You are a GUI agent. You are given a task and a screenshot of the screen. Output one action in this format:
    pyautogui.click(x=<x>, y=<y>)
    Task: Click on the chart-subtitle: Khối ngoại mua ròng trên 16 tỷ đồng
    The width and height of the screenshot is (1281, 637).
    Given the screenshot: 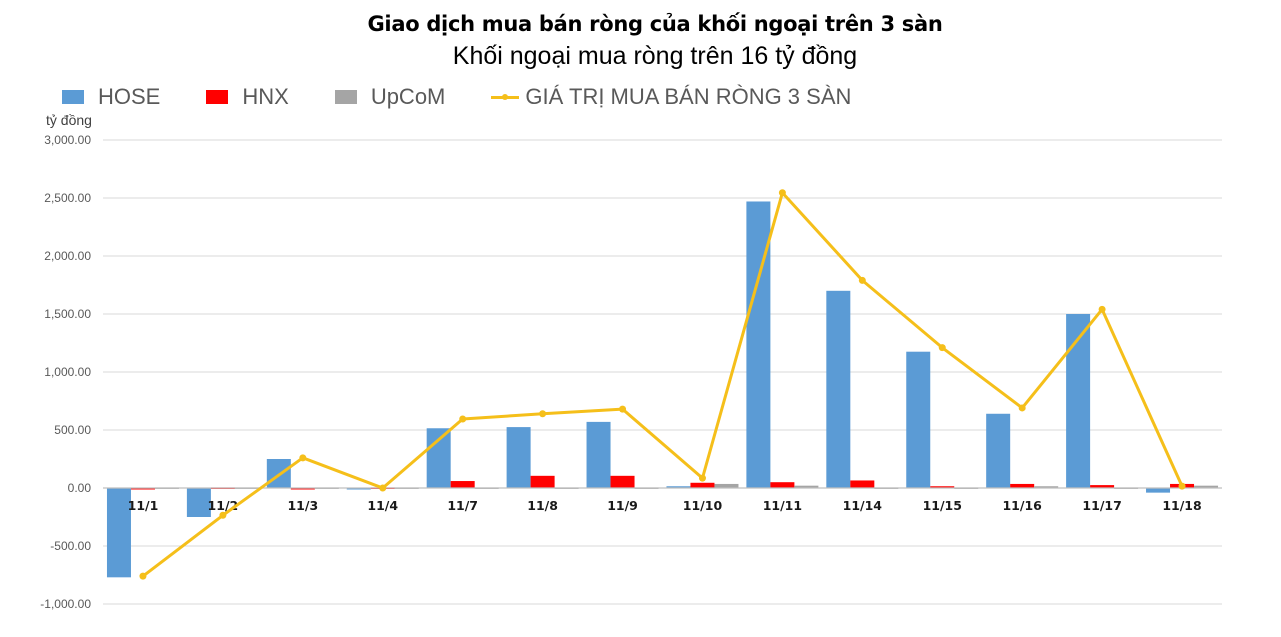 What is the action you would take?
    pyautogui.click(x=655, y=56)
    